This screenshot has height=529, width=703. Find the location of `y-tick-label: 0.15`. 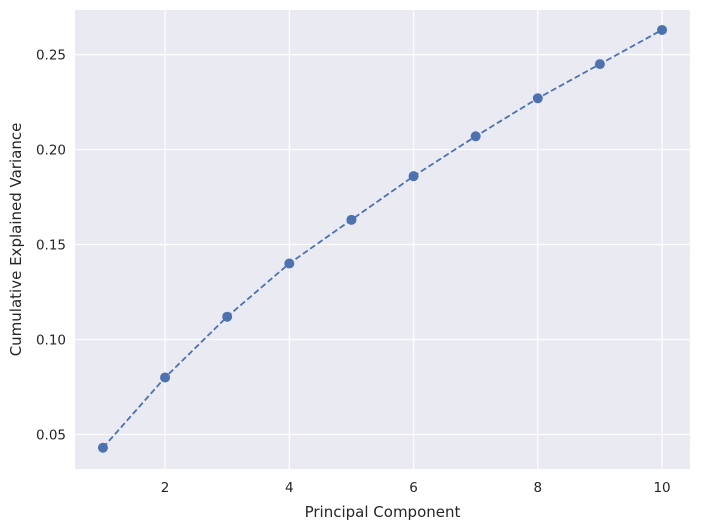

y-tick-label: 0.15 is located at coordinates (51, 246).